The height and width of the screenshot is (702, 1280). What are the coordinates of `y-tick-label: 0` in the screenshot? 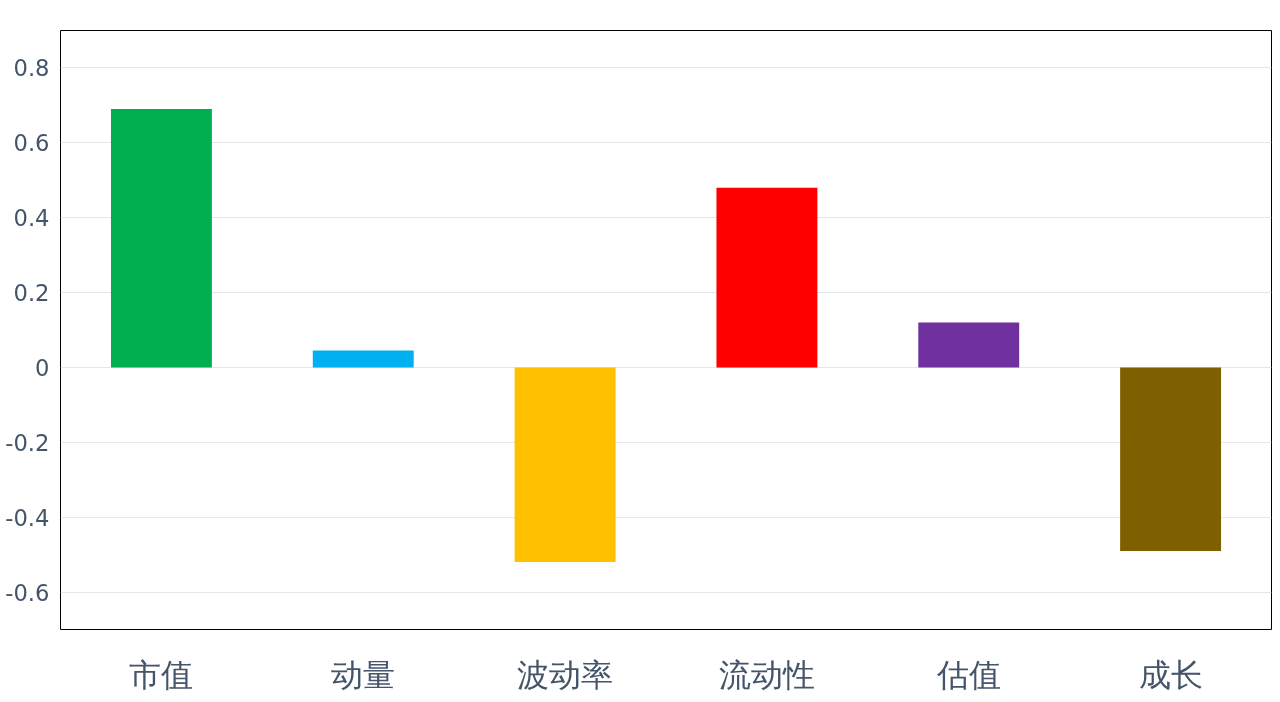 It's located at (42, 367).